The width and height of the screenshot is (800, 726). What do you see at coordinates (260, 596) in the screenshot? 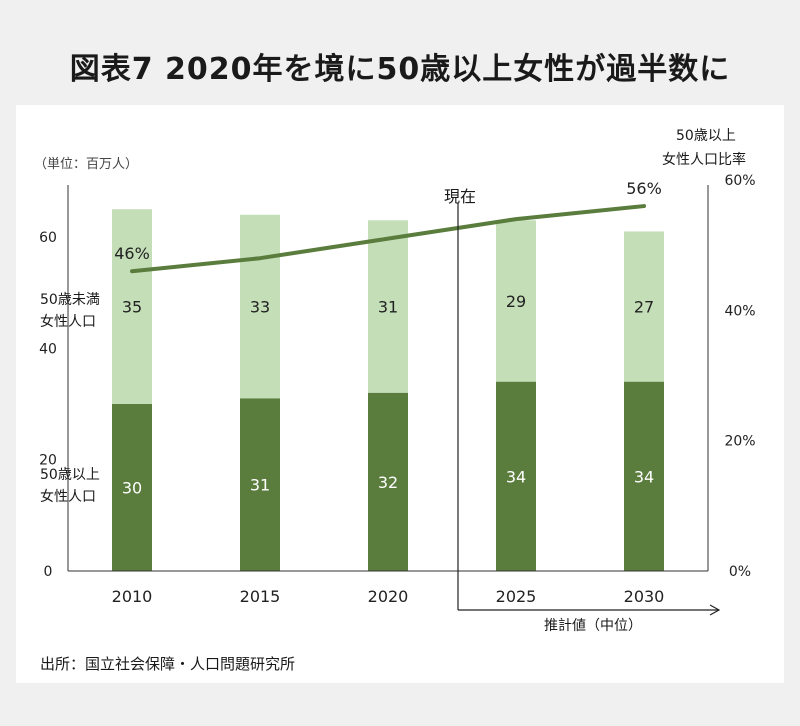
I see `x-tick-2015: 2015` at bounding box center [260, 596].